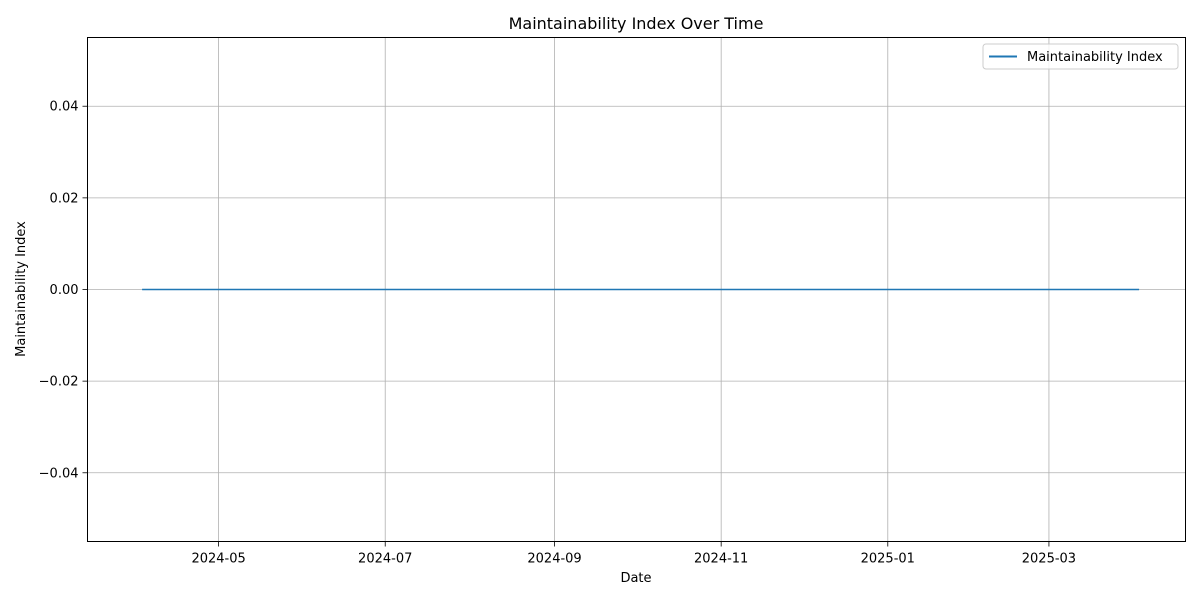 This screenshot has height=600, width=1200. Describe the element at coordinates (385, 559) in the screenshot. I see `x-tick-label: 2024-07` at that location.